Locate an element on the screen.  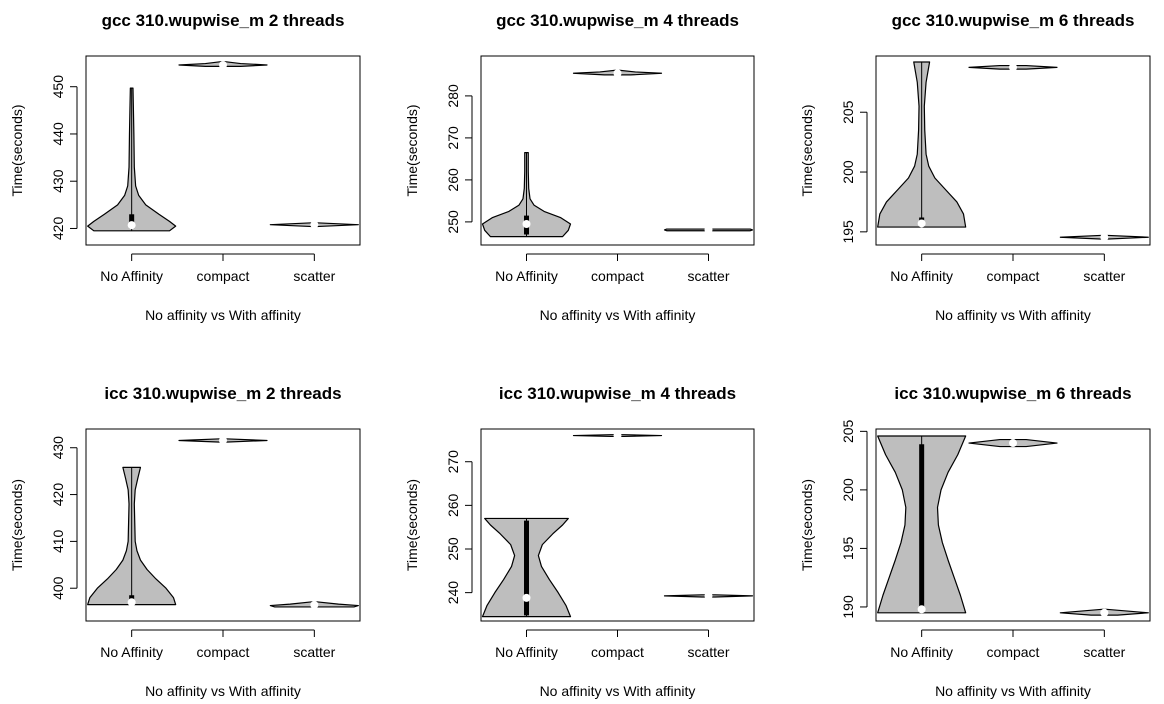
chart-title: gcc 310.wupwise_m 2 threads is located at coordinates (223, 20).